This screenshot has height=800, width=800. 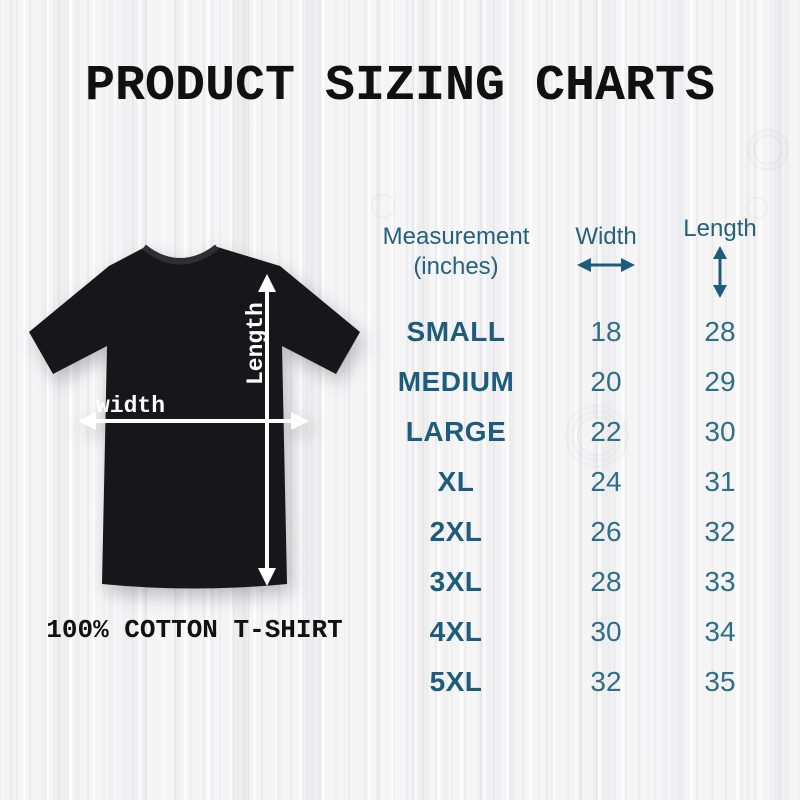 I want to click on width-arrow, so click(x=193, y=421).